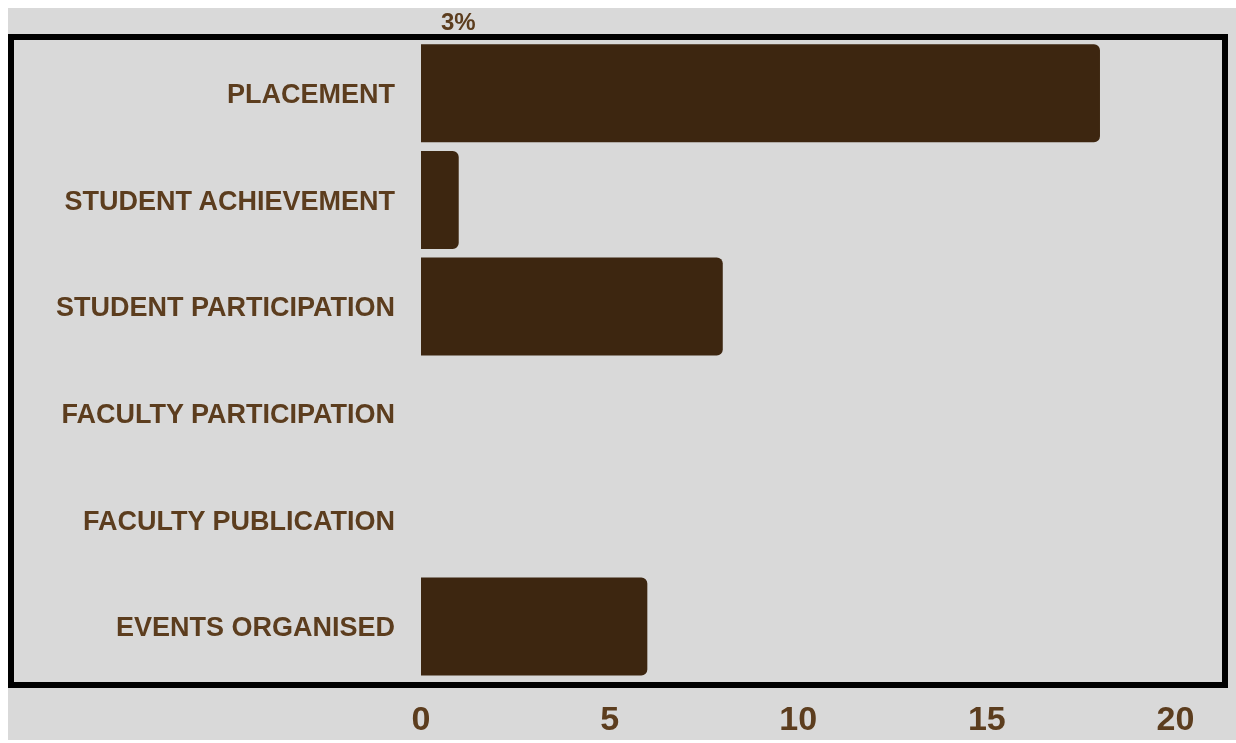 This screenshot has height=743, width=1236. I want to click on annotation: 3%, so click(458, 22).